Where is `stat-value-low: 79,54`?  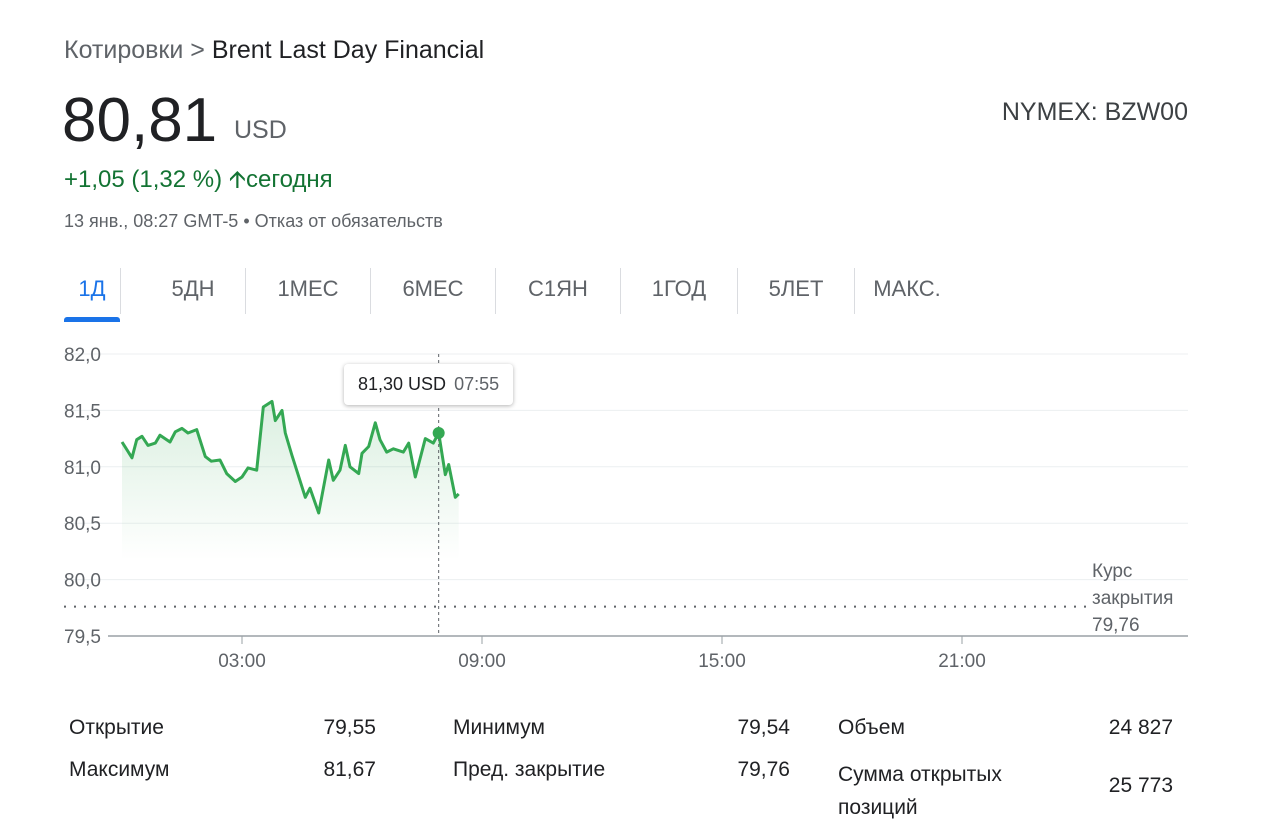
stat-value-low: 79,54 is located at coordinates (763, 727).